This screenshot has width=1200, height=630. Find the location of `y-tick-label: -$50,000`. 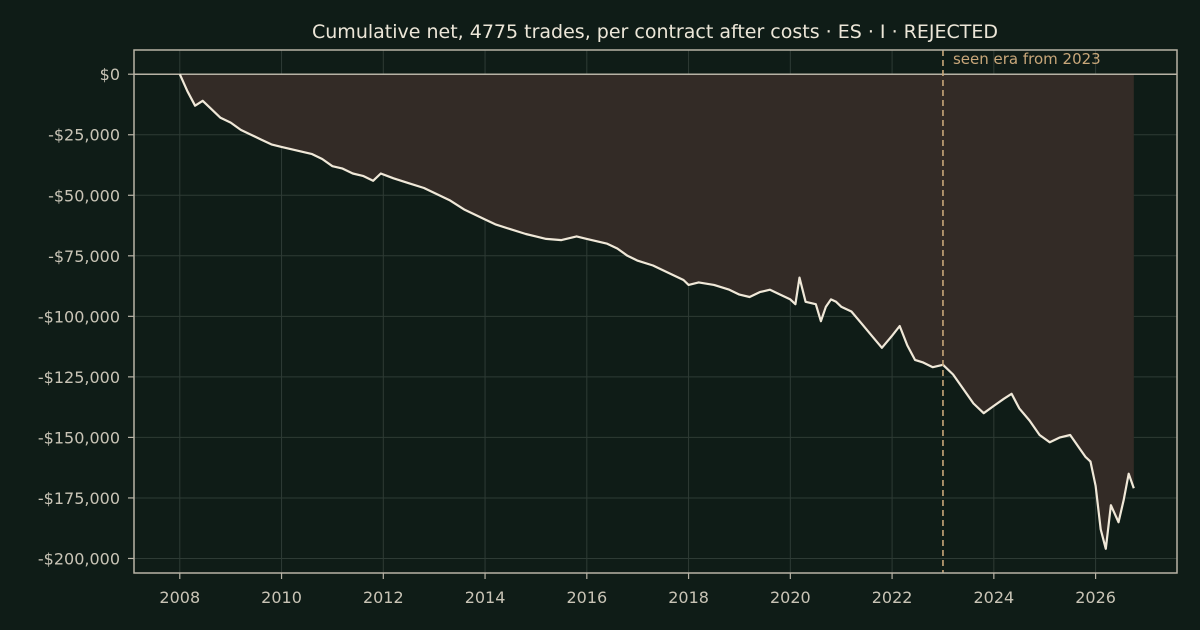

y-tick-label: -$50,000 is located at coordinates (84, 195).